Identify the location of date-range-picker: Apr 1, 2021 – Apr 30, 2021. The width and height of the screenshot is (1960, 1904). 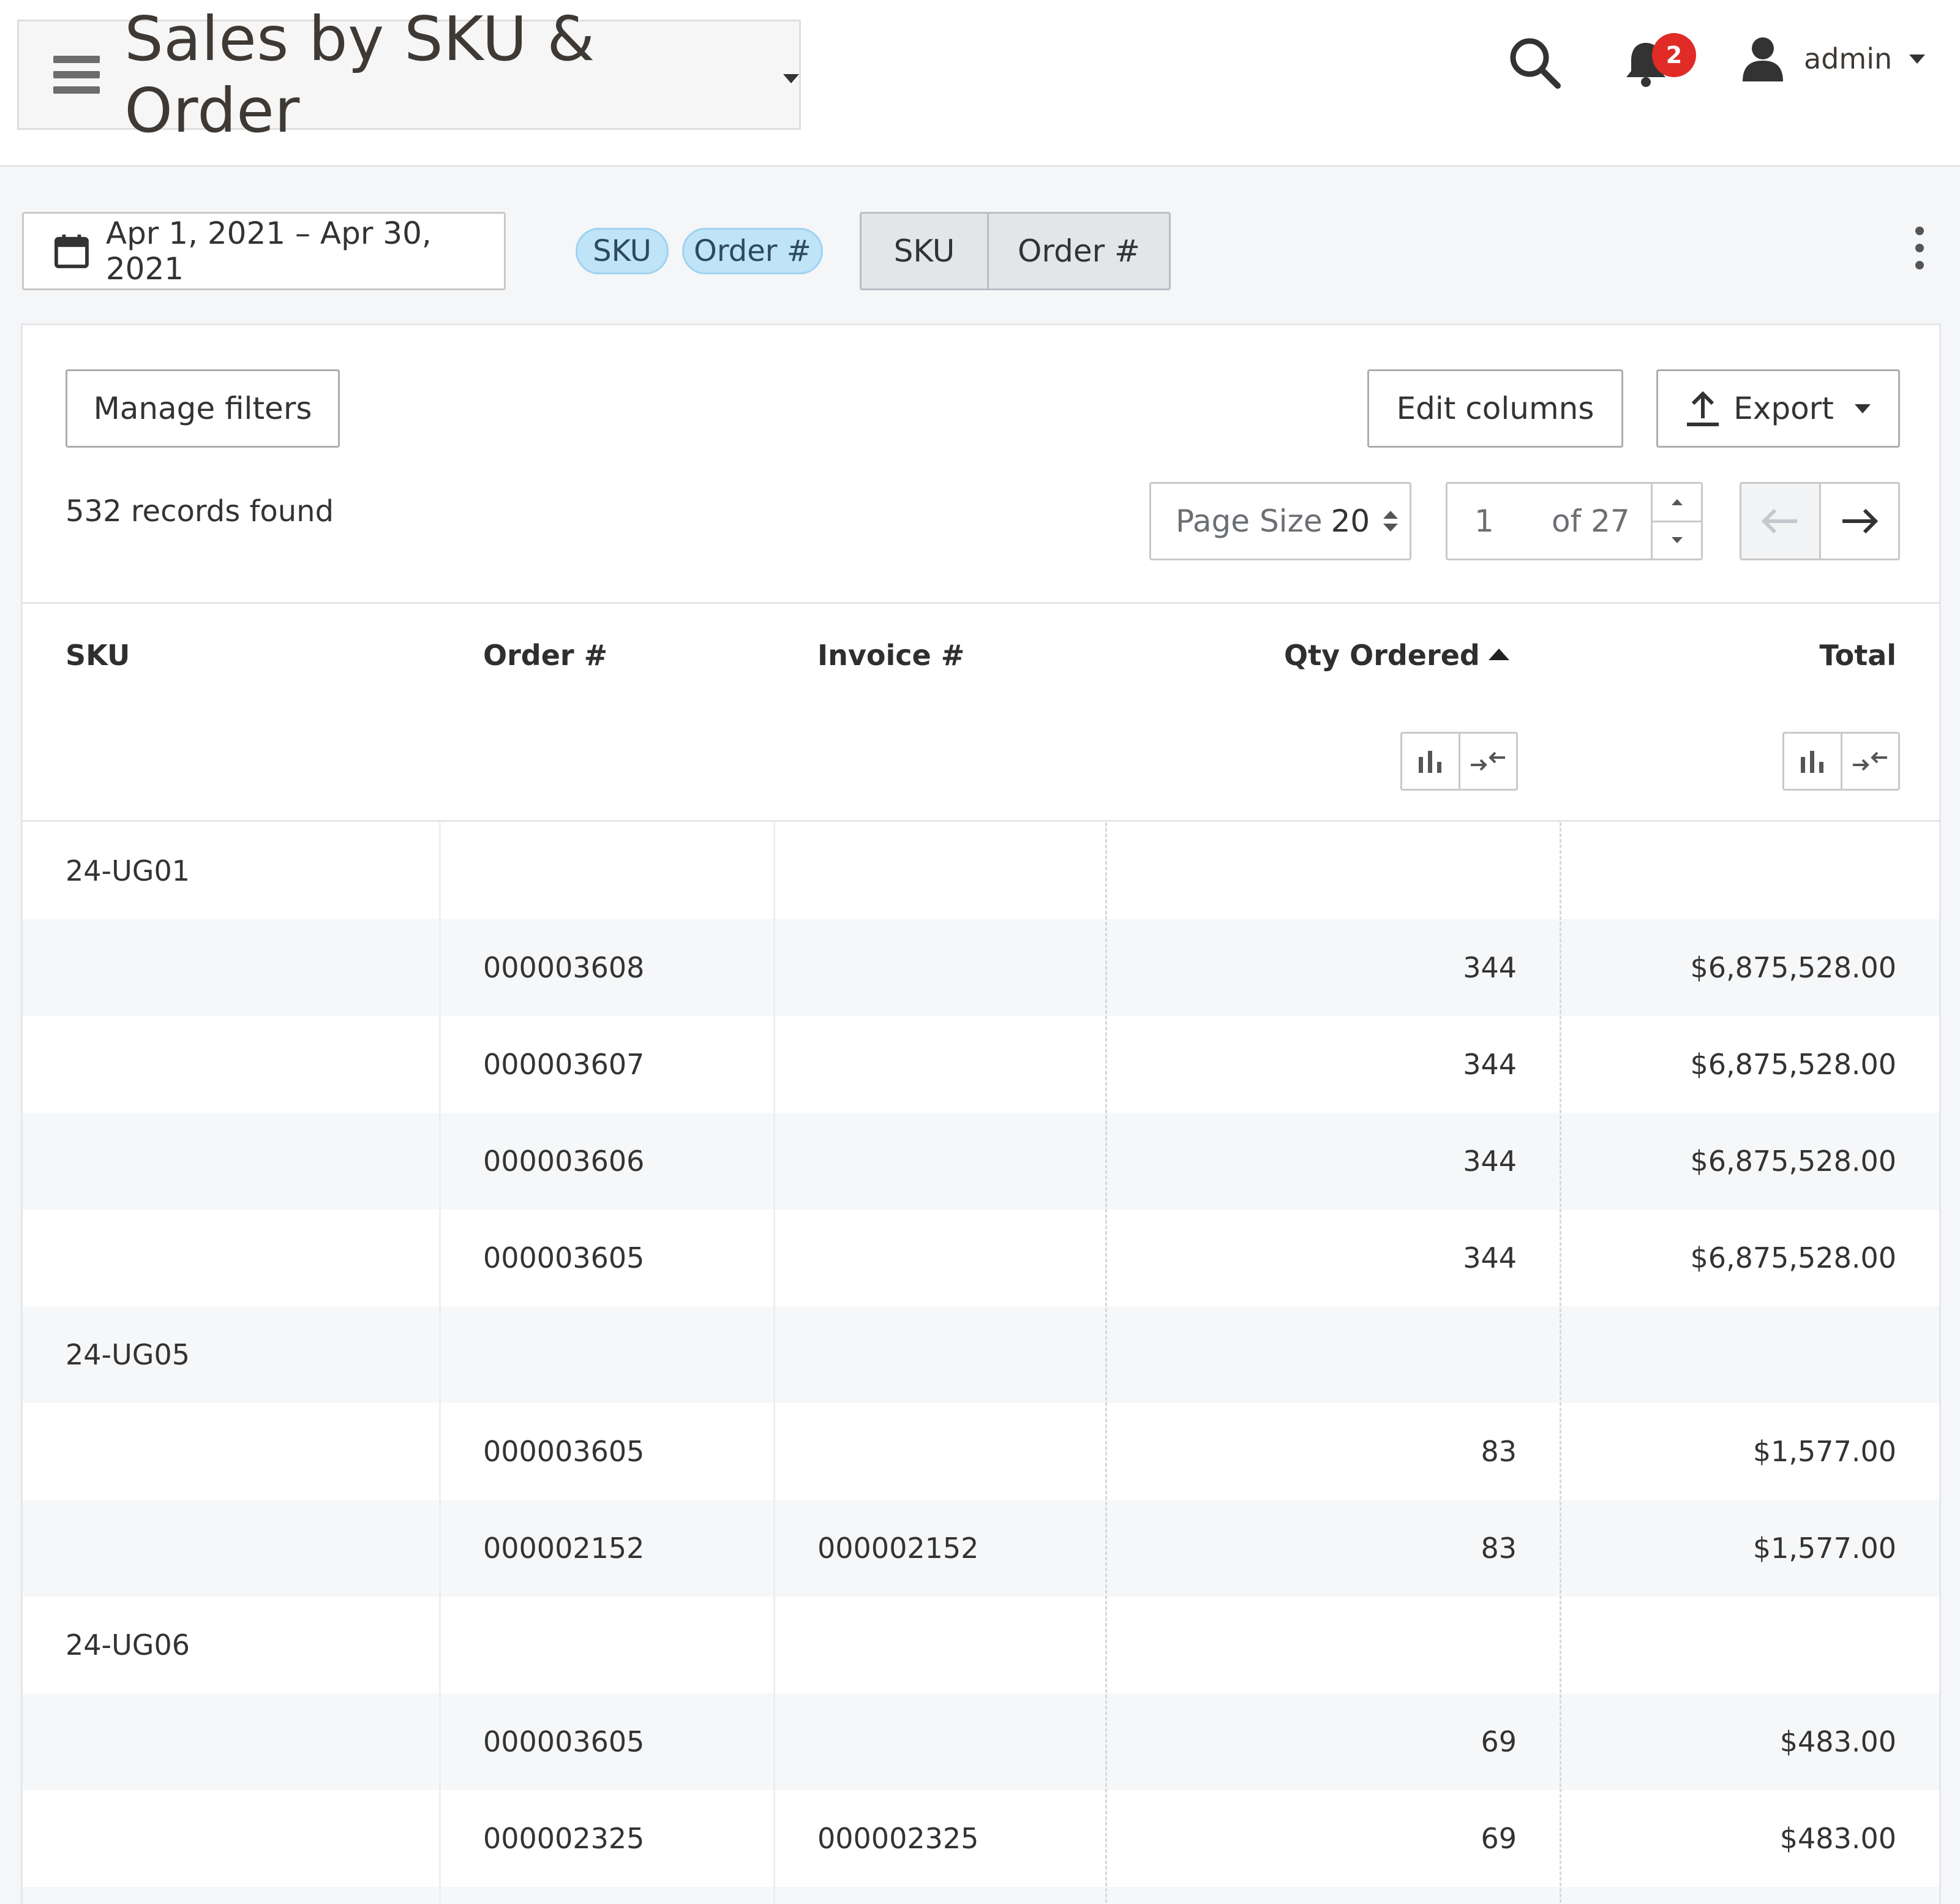
(264, 251).